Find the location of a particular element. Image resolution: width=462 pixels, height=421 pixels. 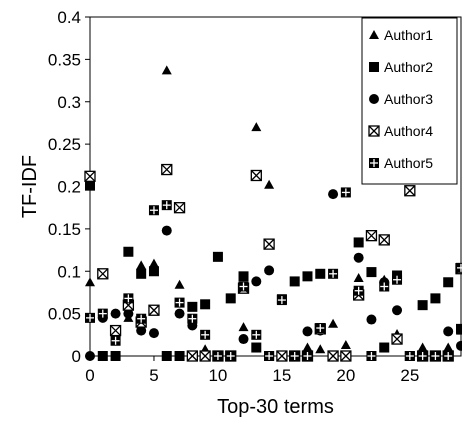

legend-label: Author5 is located at coordinates (408, 163).